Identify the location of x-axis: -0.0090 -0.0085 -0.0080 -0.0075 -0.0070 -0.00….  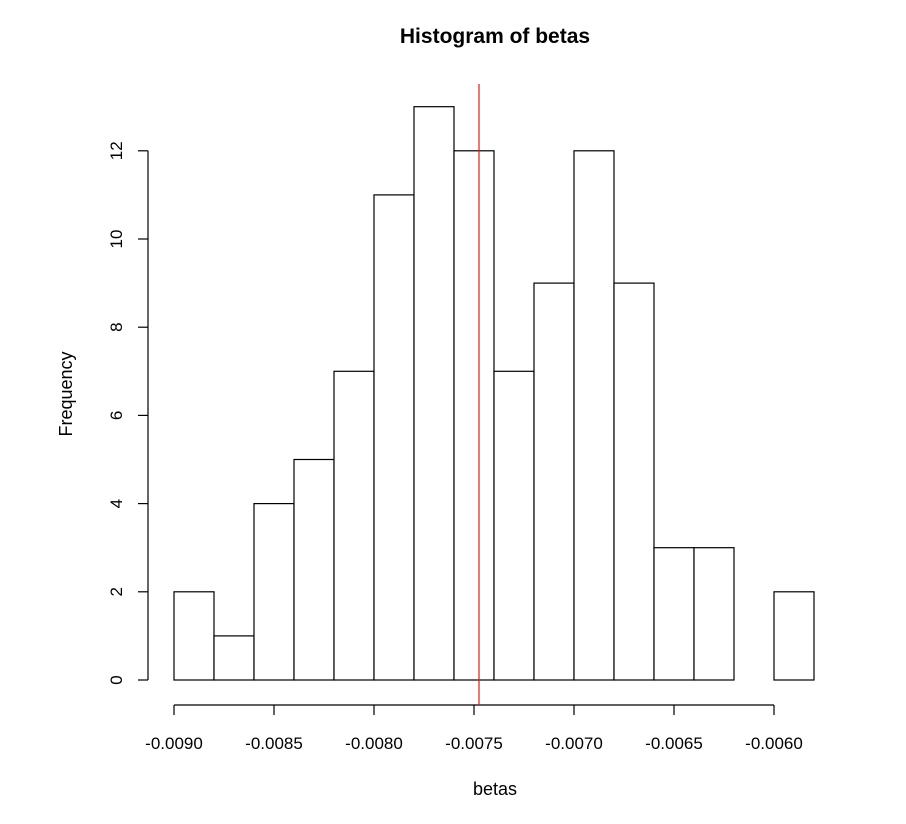
(474, 728).